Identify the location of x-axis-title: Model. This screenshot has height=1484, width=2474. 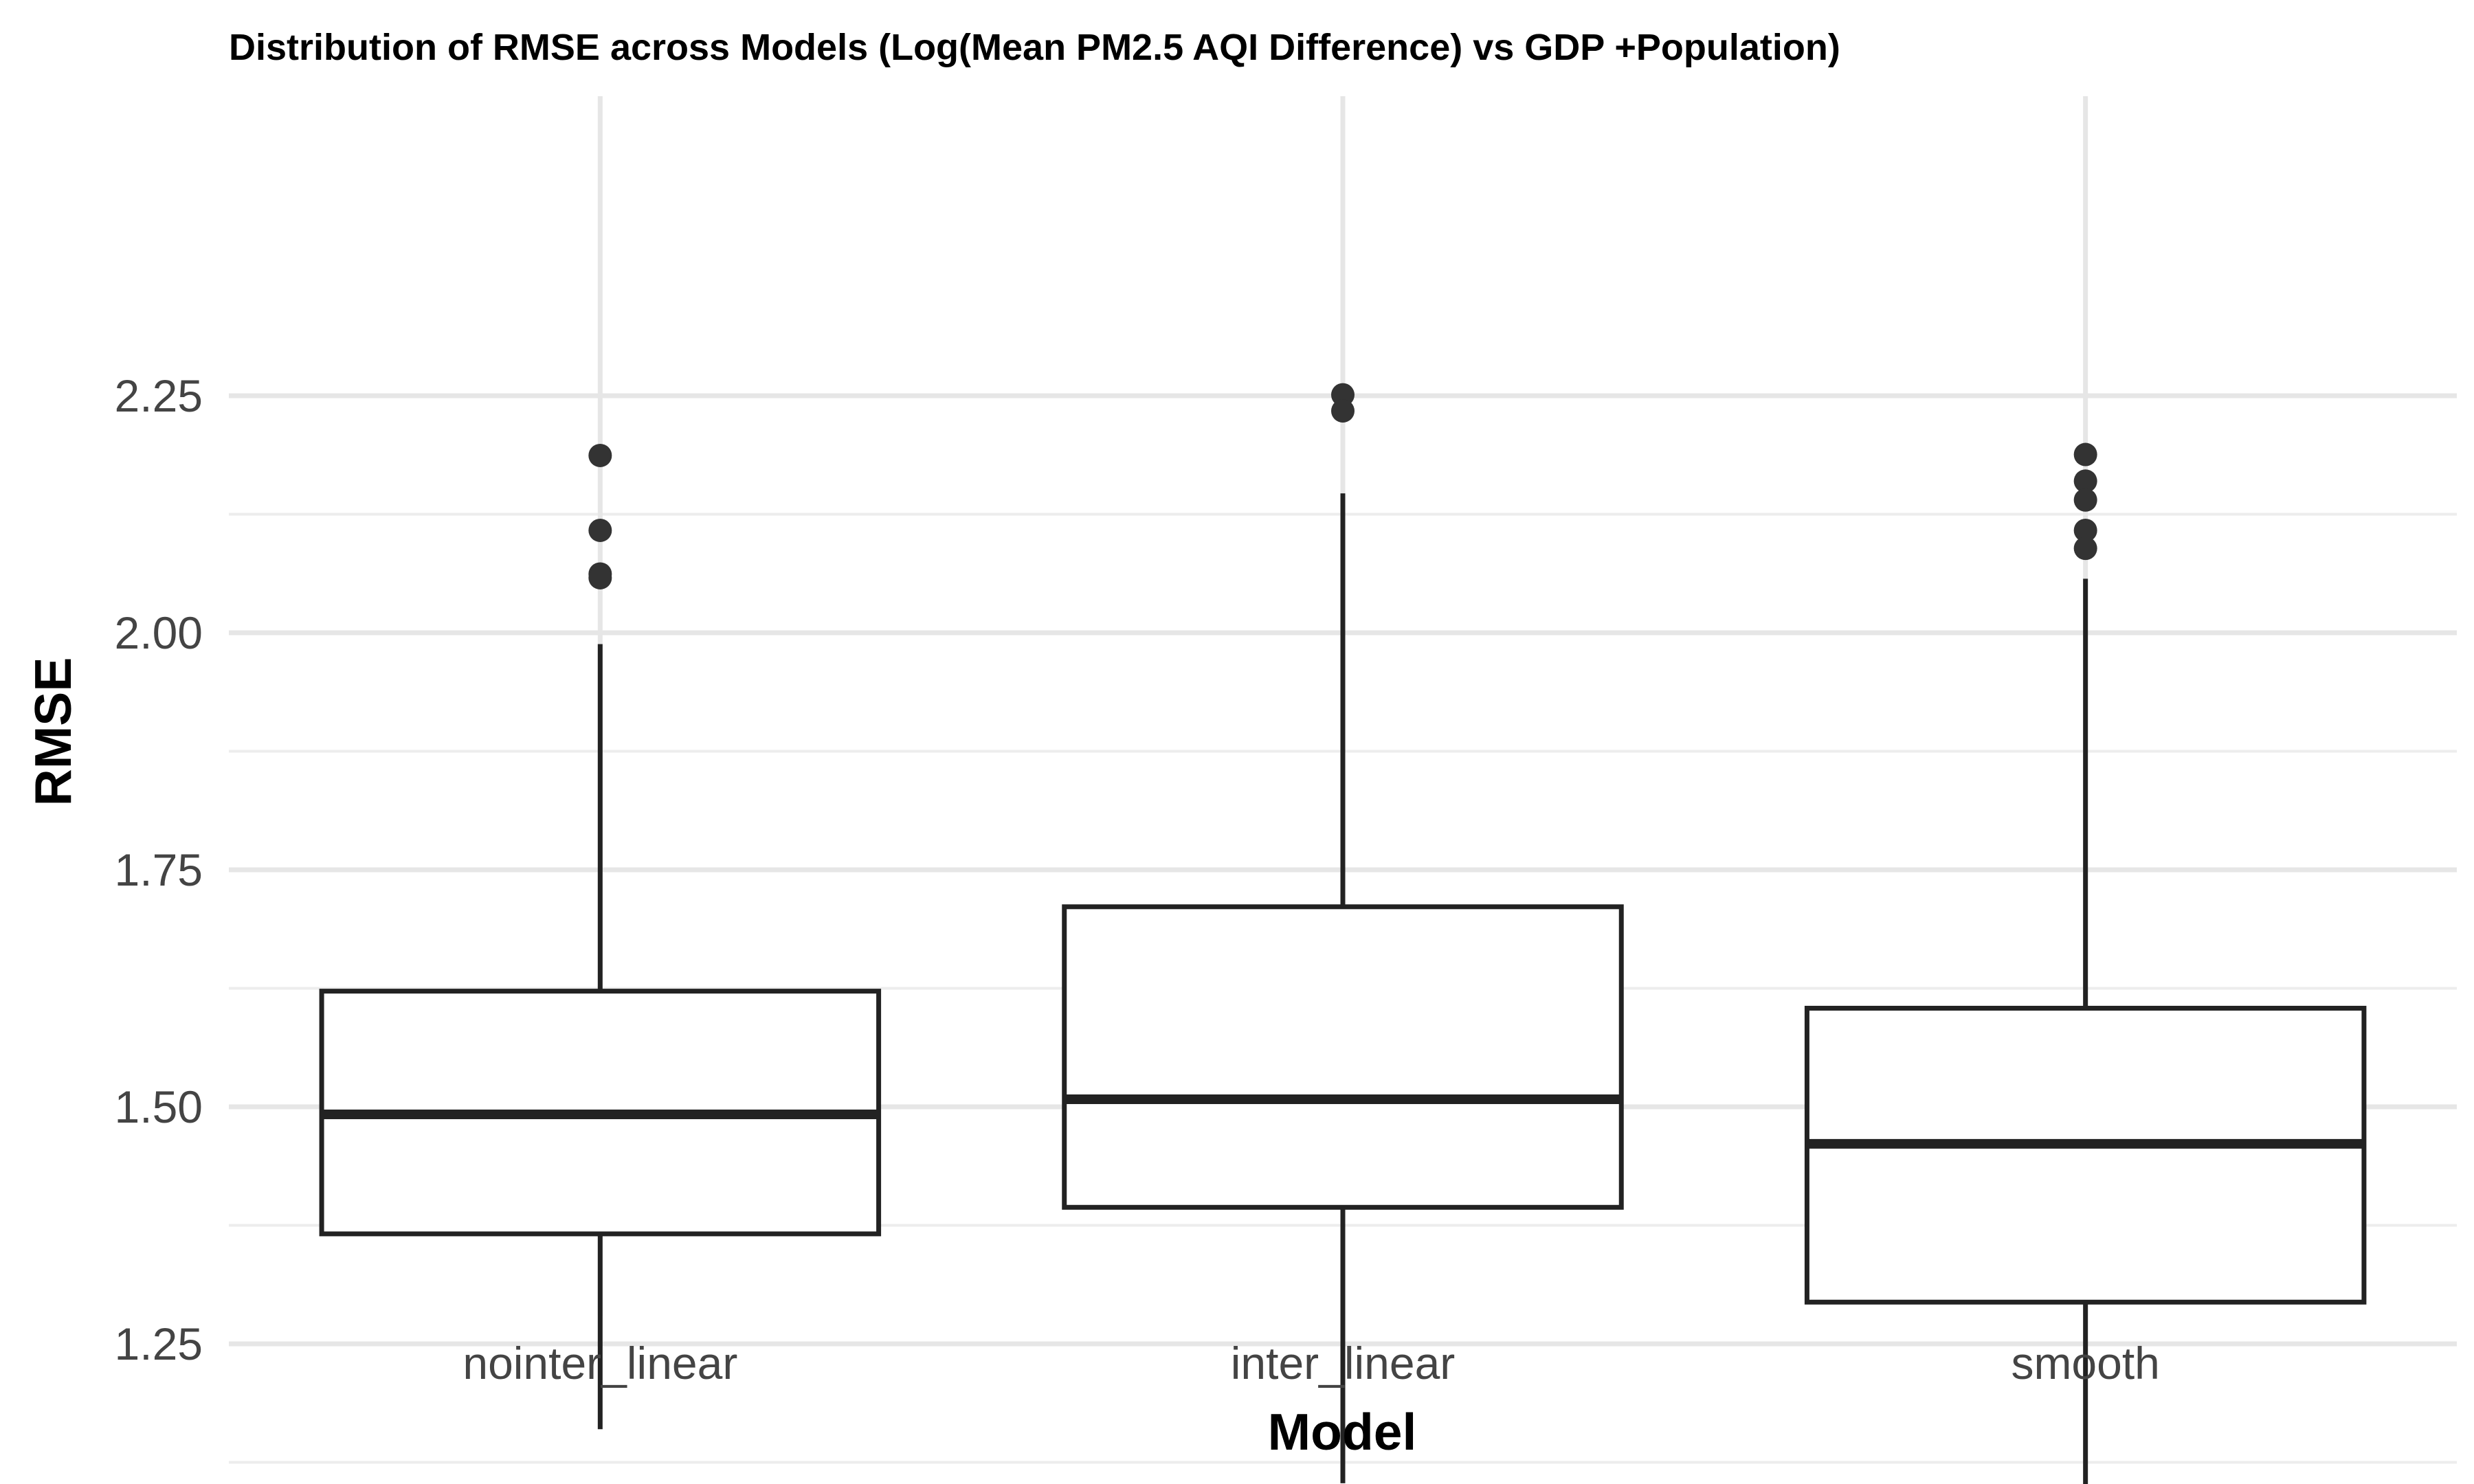
(1342, 1432).